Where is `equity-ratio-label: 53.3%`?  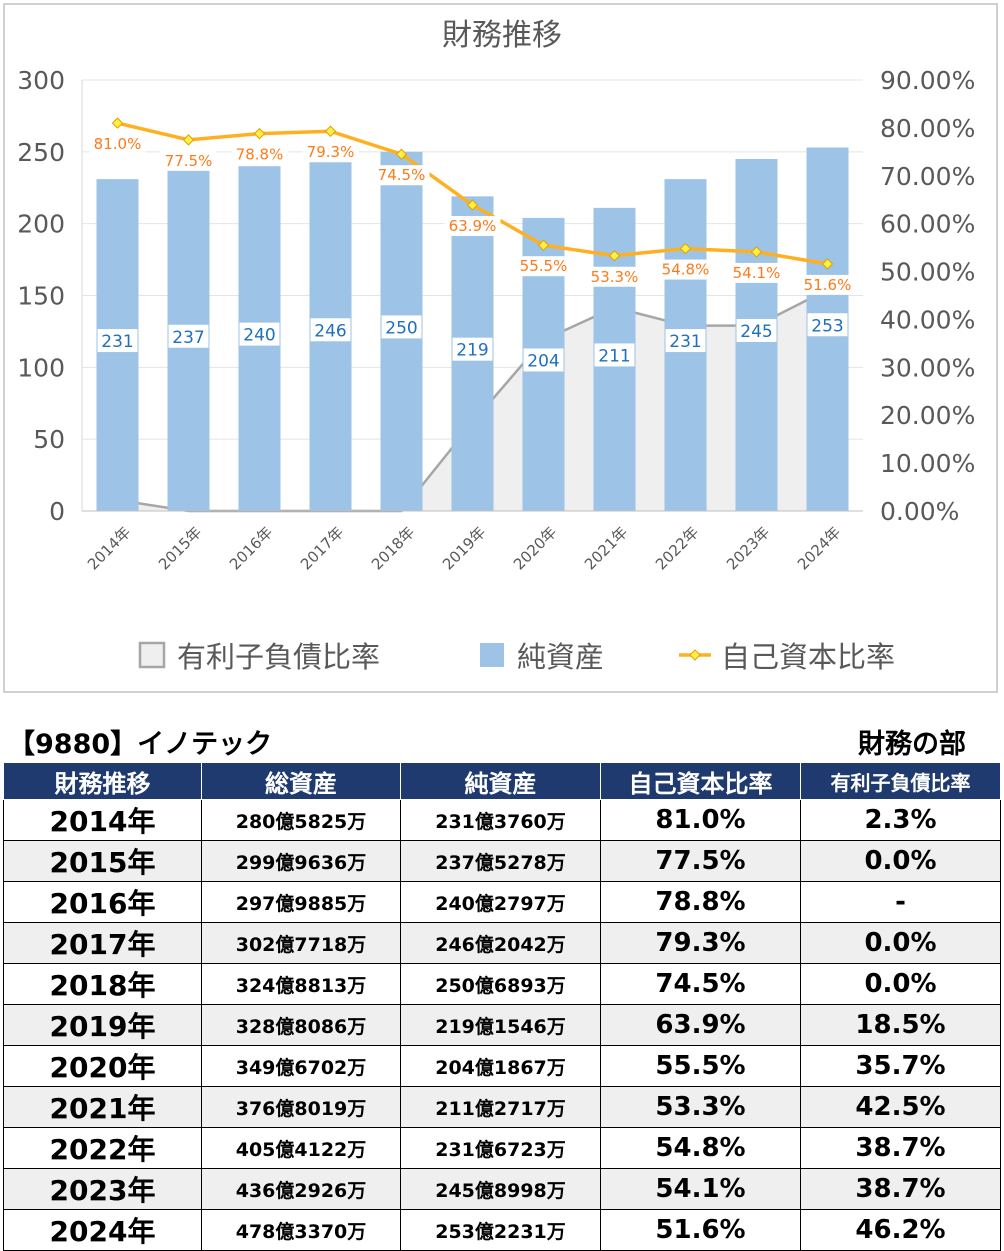
equity-ratio-label: 53.3% is located at coordinates (615, 277).